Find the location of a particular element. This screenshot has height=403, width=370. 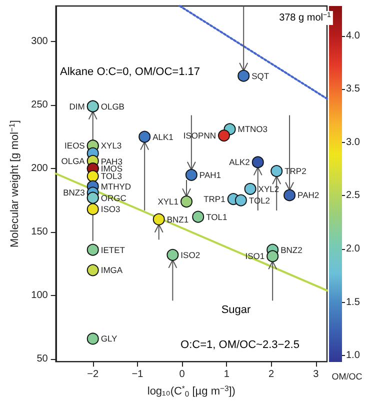

annotation: ISO2 is located at coordinates (190, 255).